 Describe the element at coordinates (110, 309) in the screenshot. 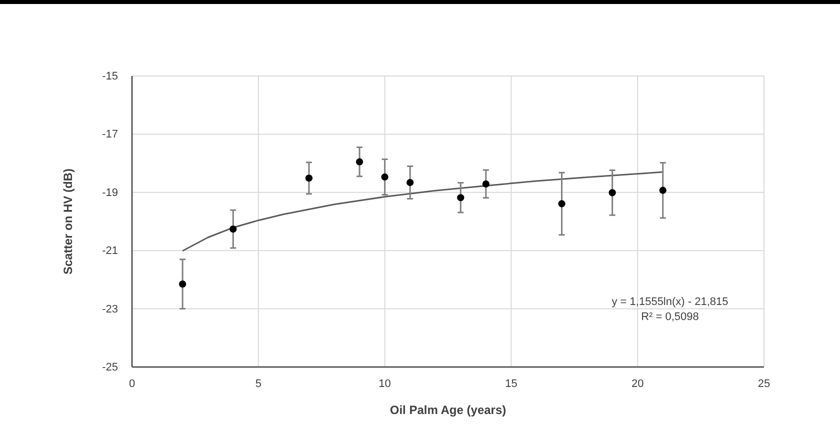

I see `y-tick-label: -23` at that location.